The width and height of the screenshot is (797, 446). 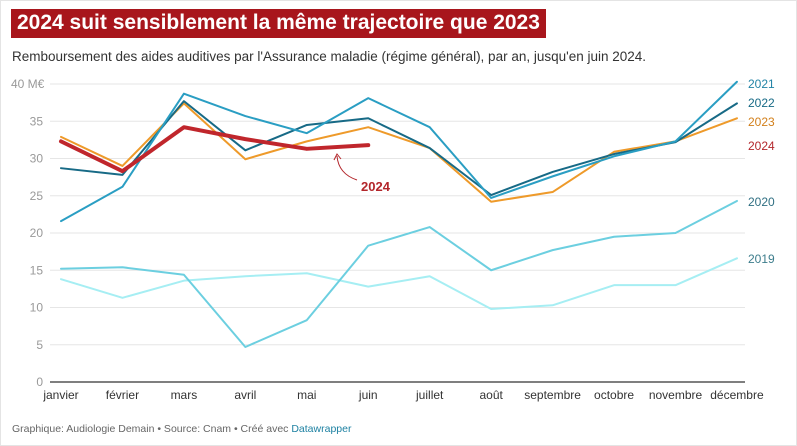 What do you see at coordinates (321, 429) in the screenshot?
I see `datawrapper-link: Datawrapper` at bounding box center [321, 429].